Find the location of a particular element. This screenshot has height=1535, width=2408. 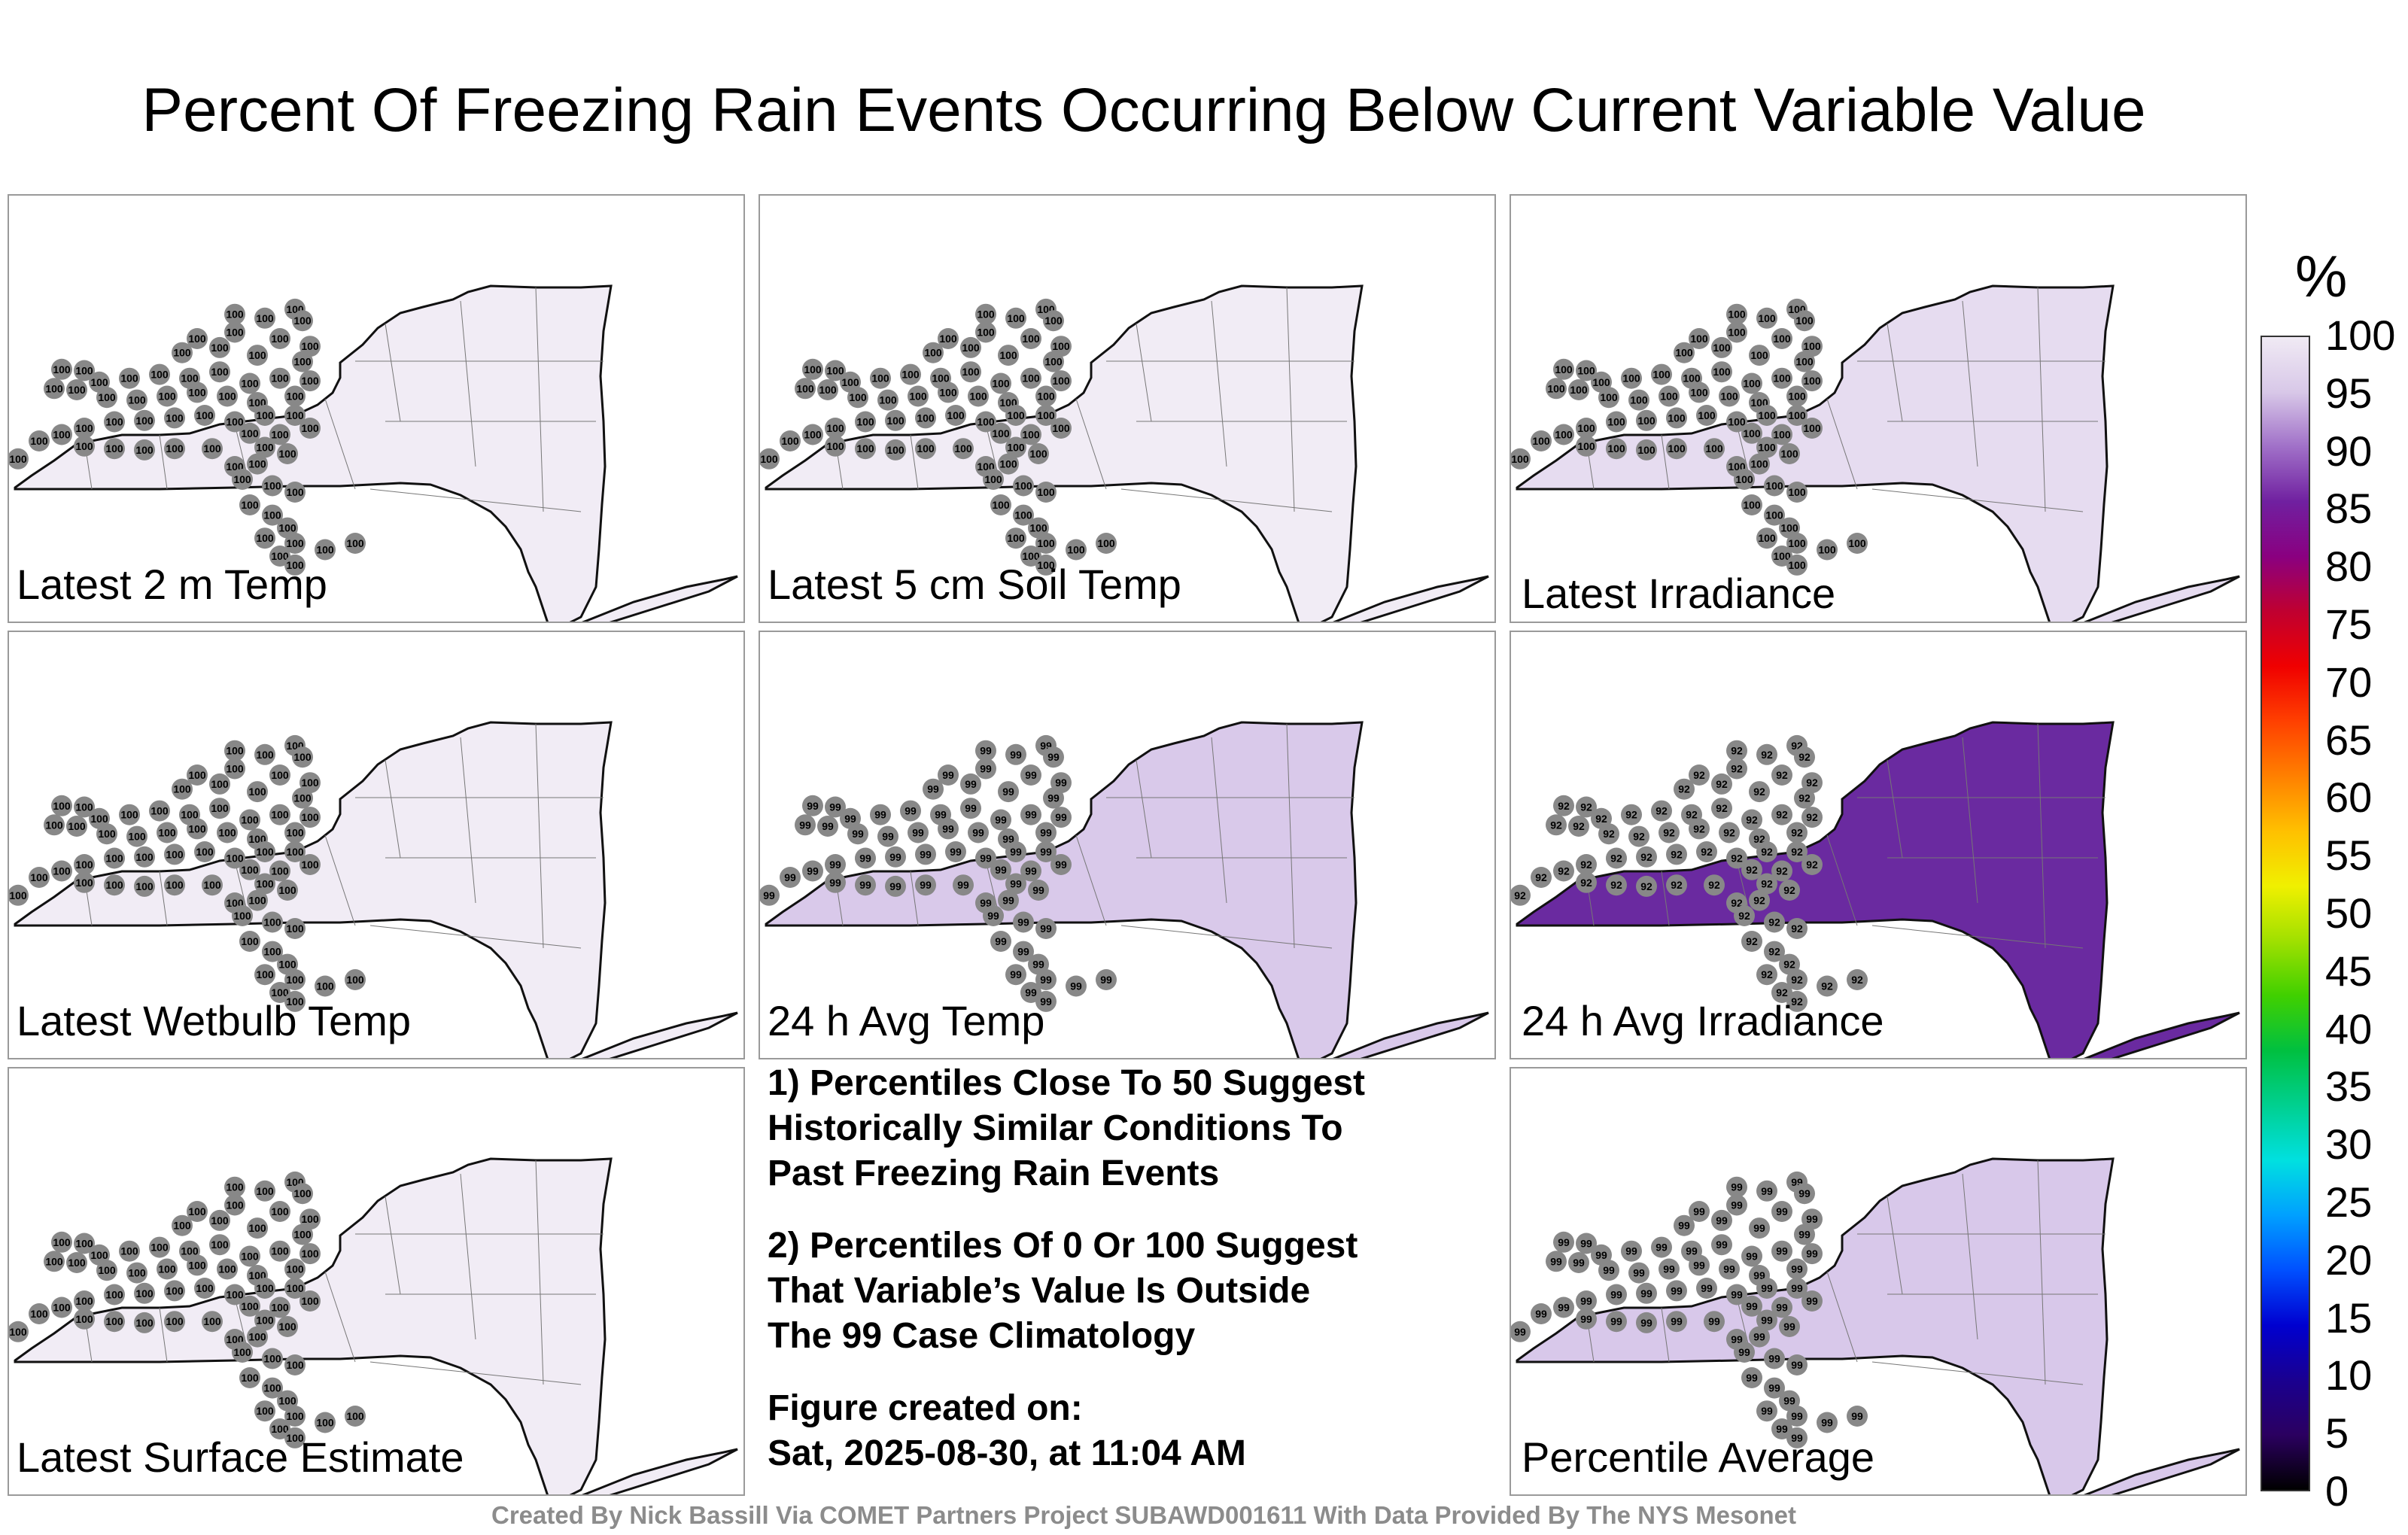

panel-label: Latest 2 m Temp is located at coordinates (172, 584).